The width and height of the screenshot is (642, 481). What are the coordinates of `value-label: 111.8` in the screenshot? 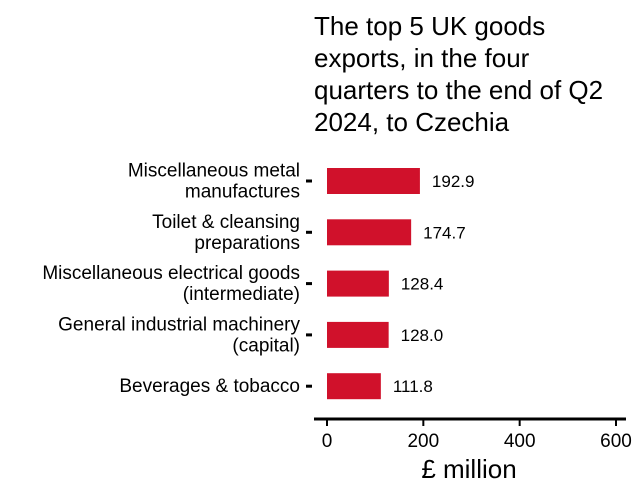 It's located at (413, 386).